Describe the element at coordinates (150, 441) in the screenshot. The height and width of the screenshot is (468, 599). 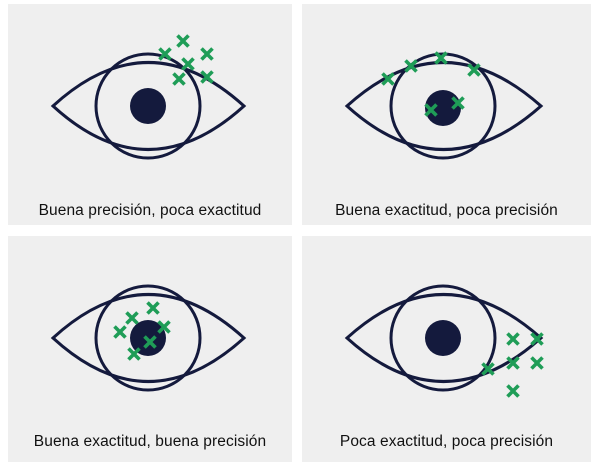
I see `panel-caption: Buena exactitud, buena precisión` at that location.